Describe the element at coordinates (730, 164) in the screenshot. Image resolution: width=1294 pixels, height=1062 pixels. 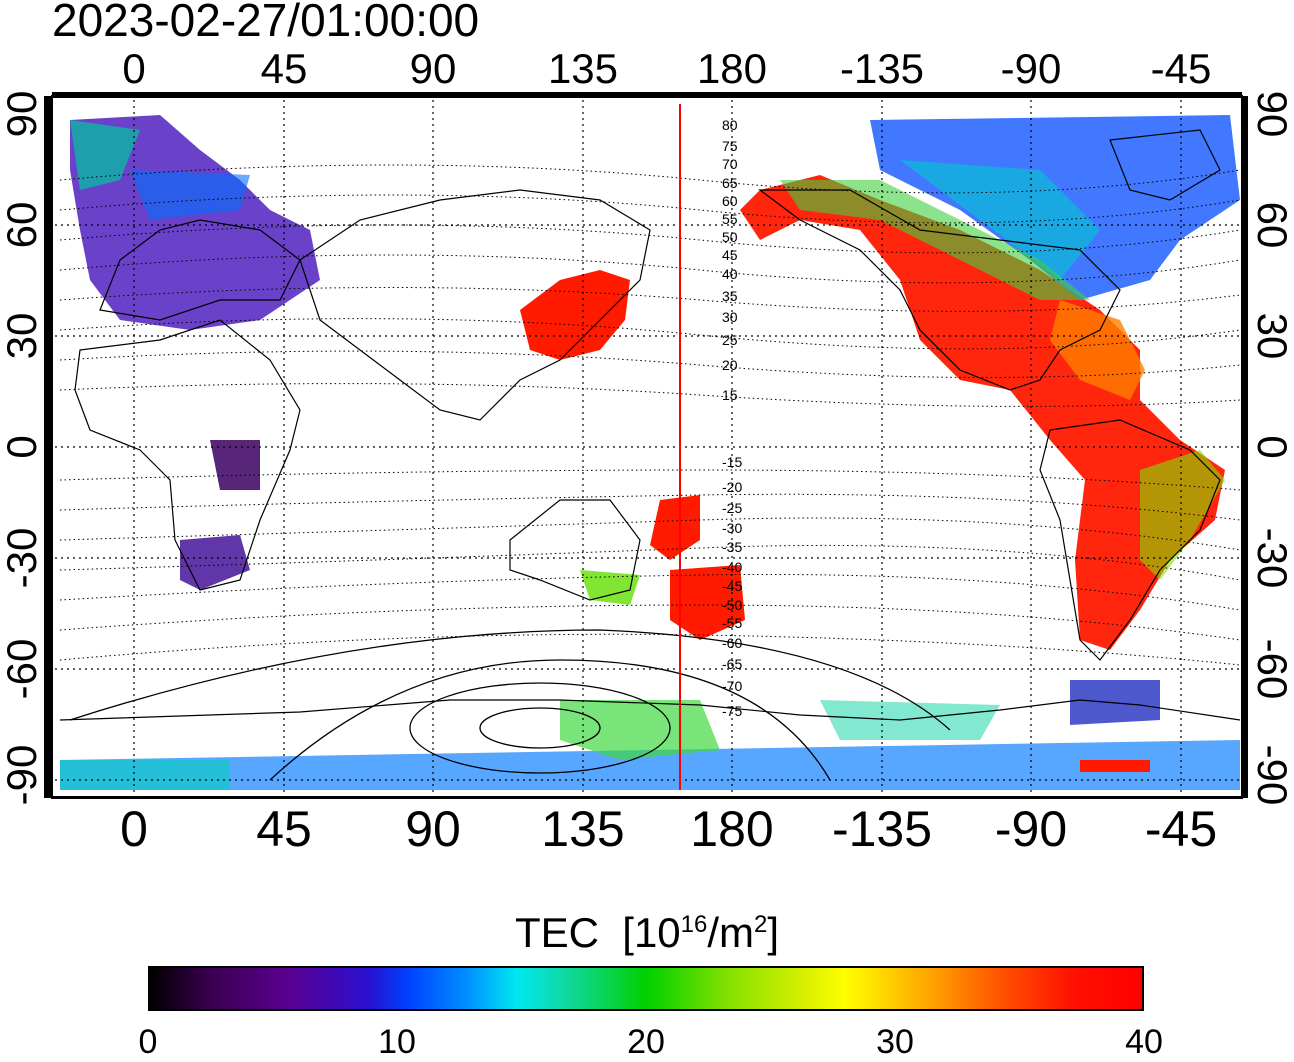
I see `contour-label: 70` at that location.